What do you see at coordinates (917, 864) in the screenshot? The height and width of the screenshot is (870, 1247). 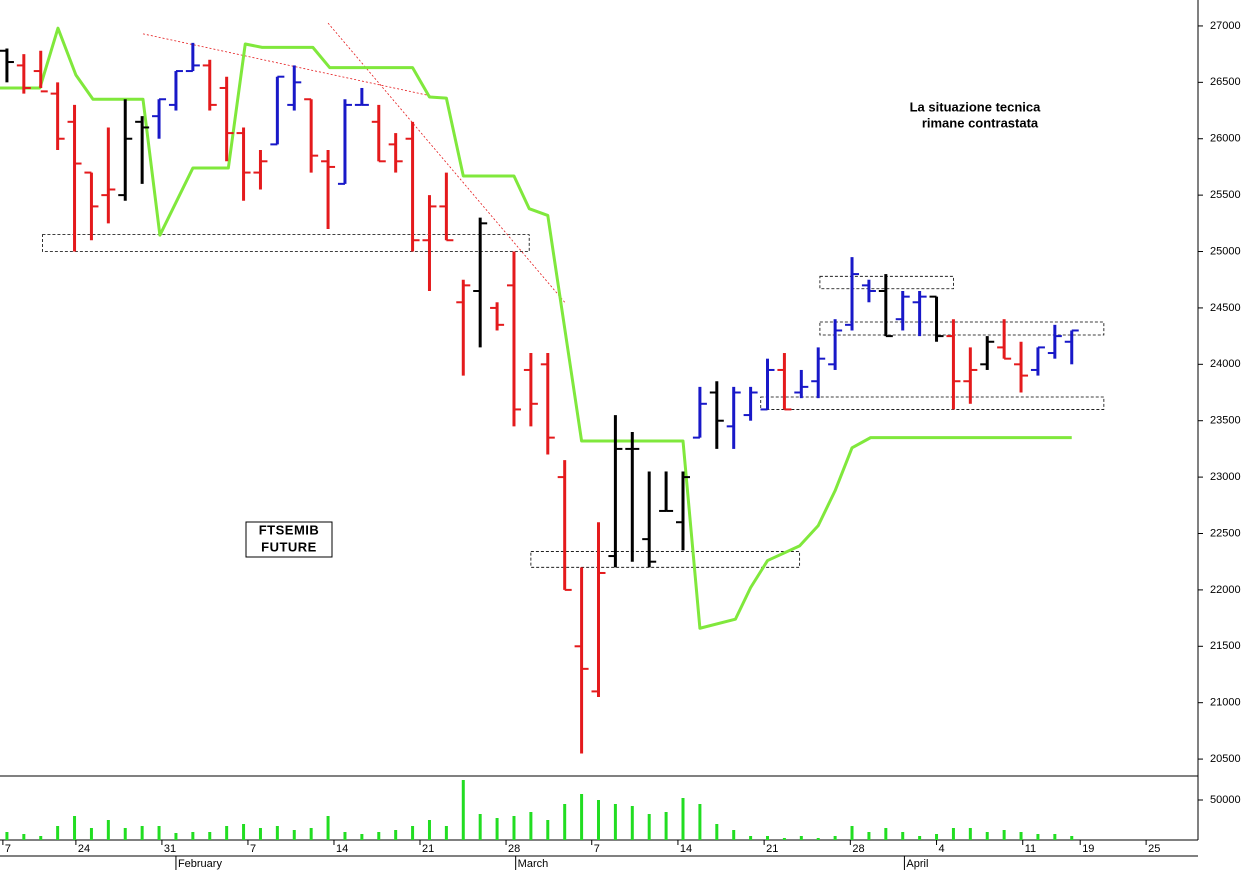 I see `month-label: April` at bounding box center [917, 864].